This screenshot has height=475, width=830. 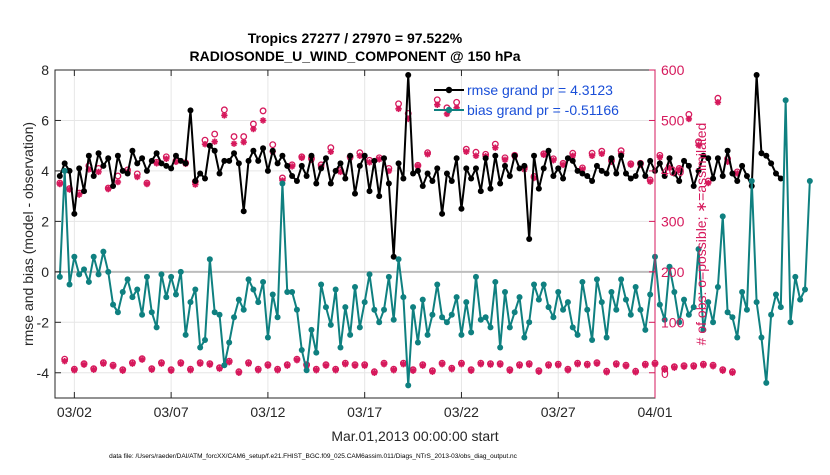 I want to click on y-tick-right-label: 300, so click(x=673, y=221).